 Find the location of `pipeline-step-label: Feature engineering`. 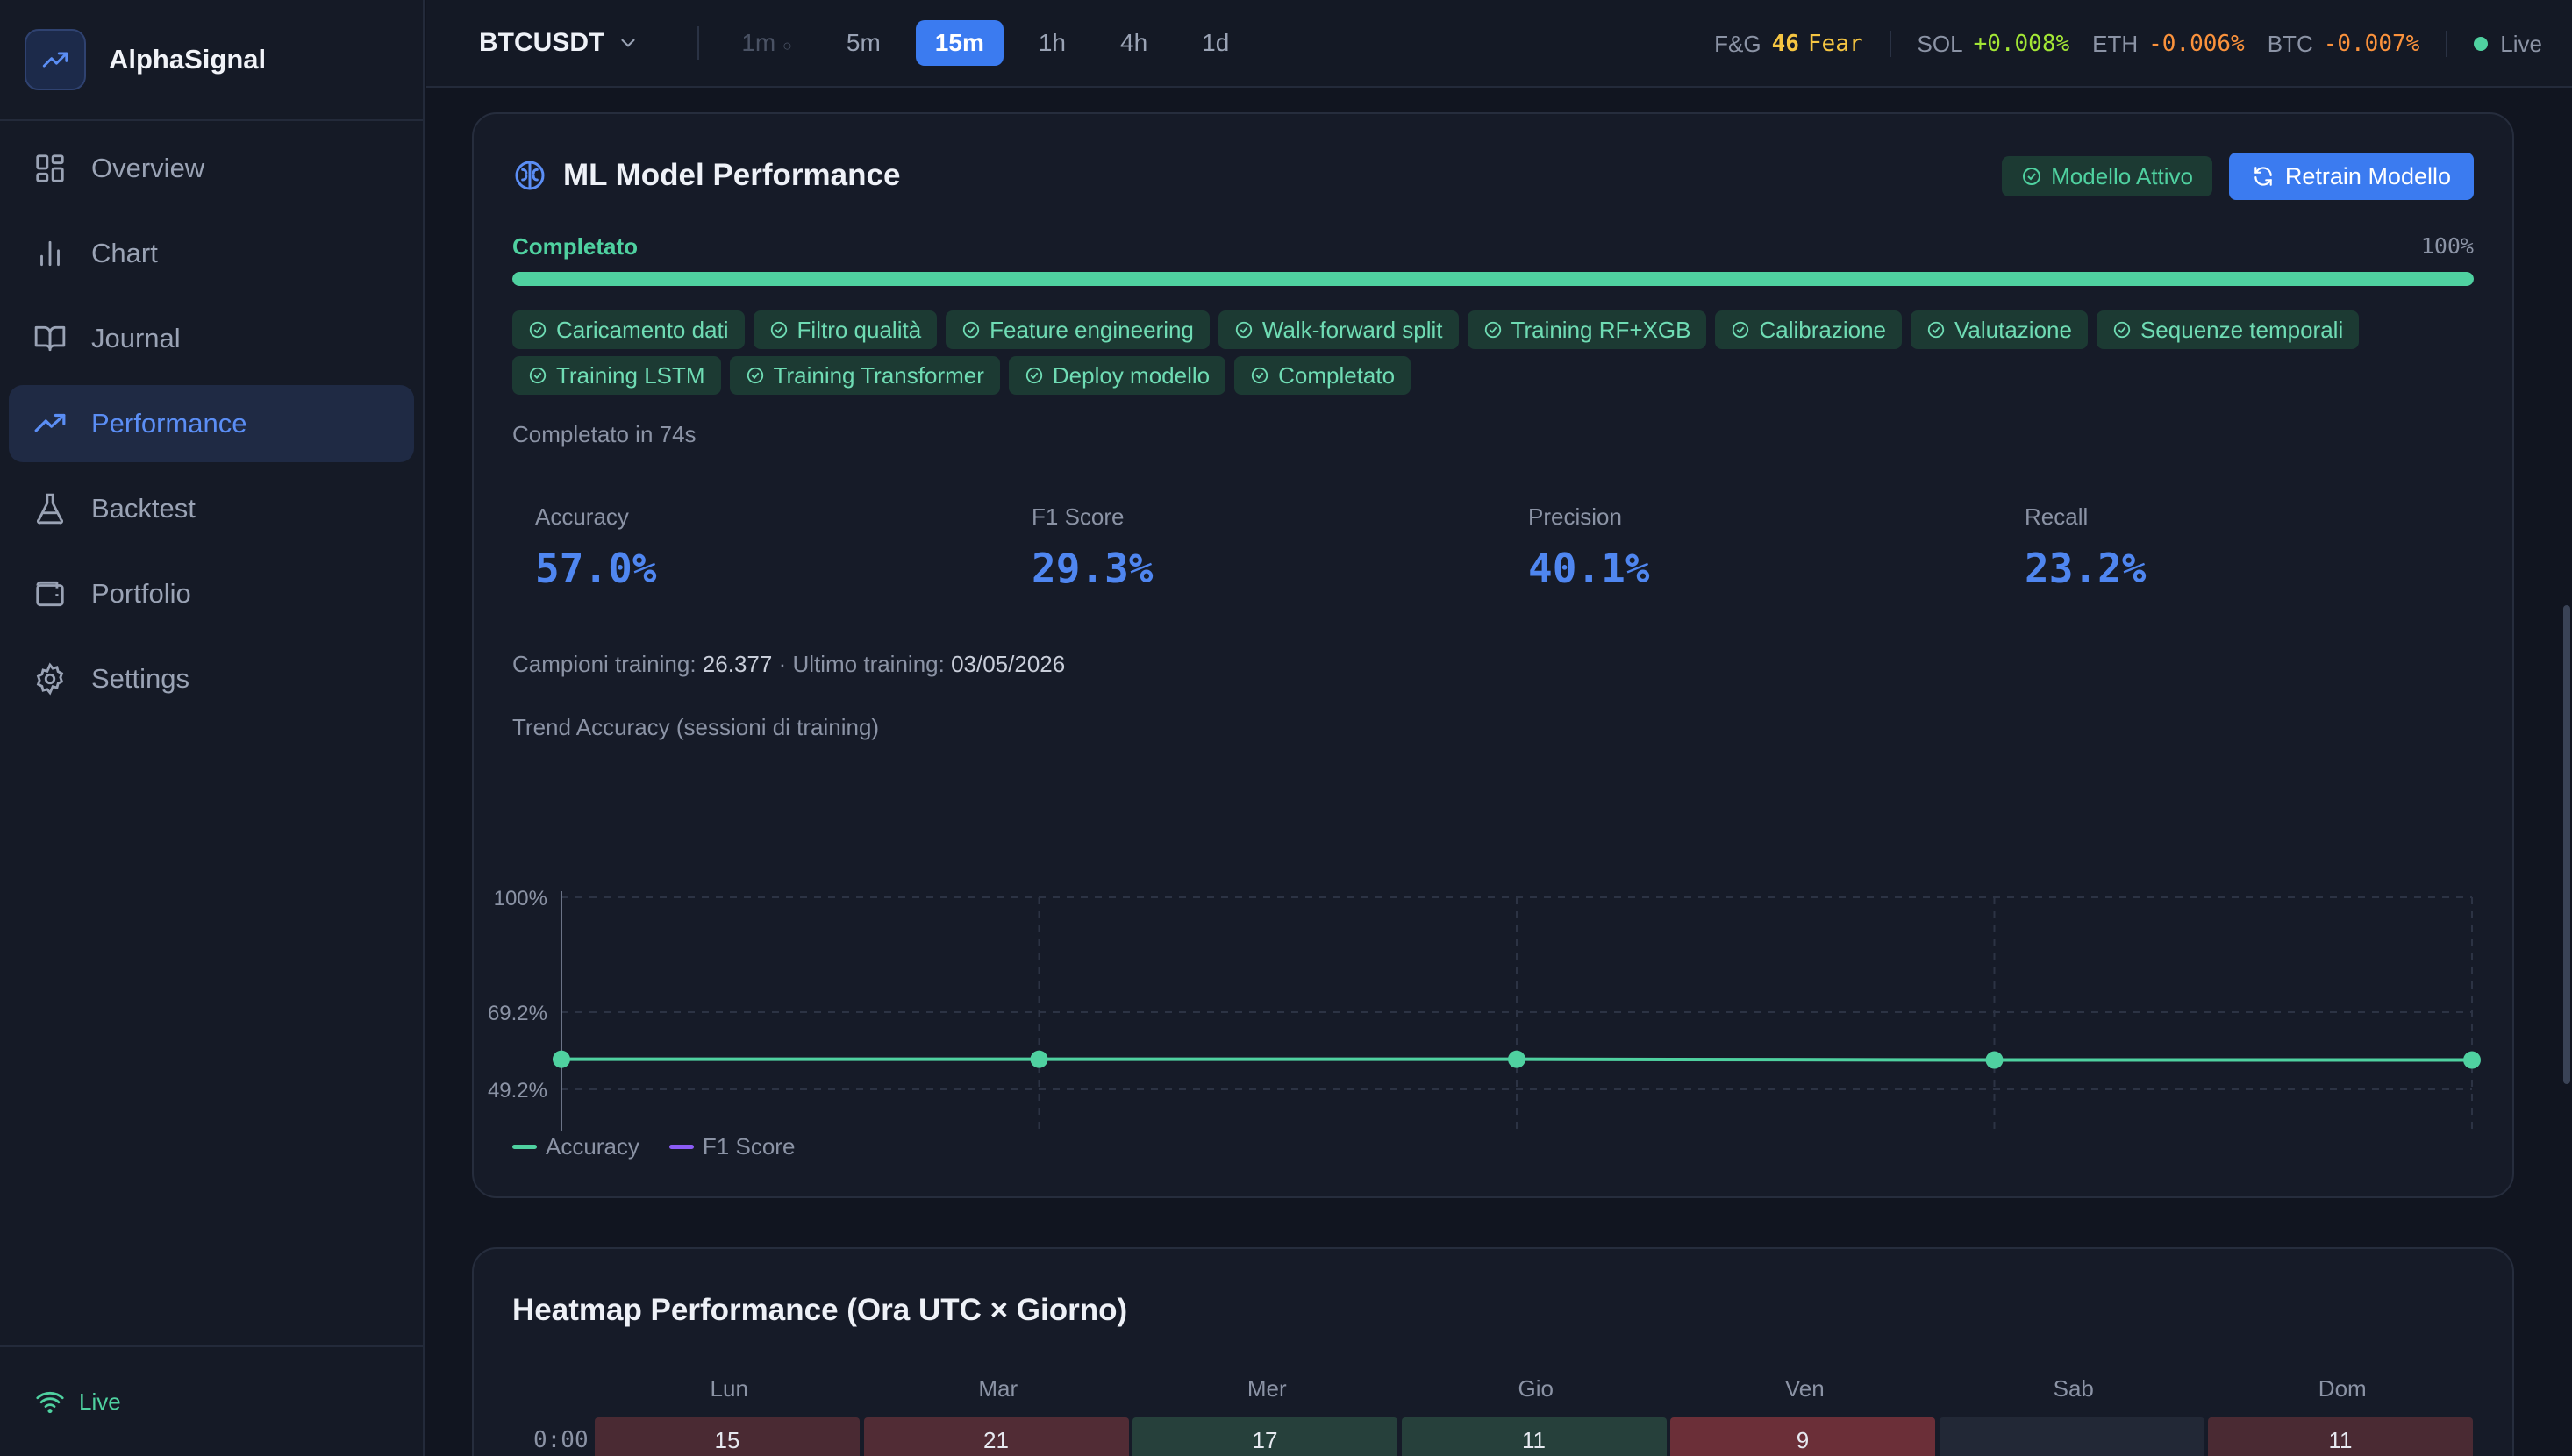

pipeline-step-label: Feature engineering is located at coordinates (1092, 329).